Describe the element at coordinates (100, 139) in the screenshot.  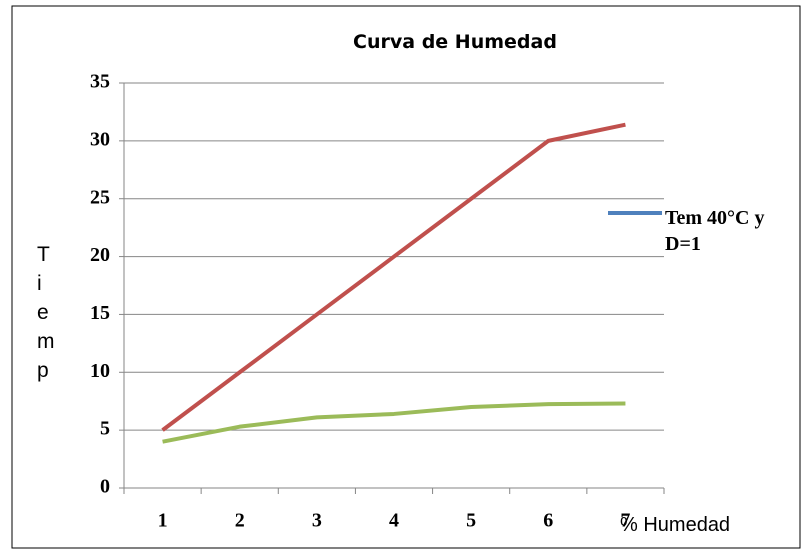
I see `y-tick-label: 30` at that location.